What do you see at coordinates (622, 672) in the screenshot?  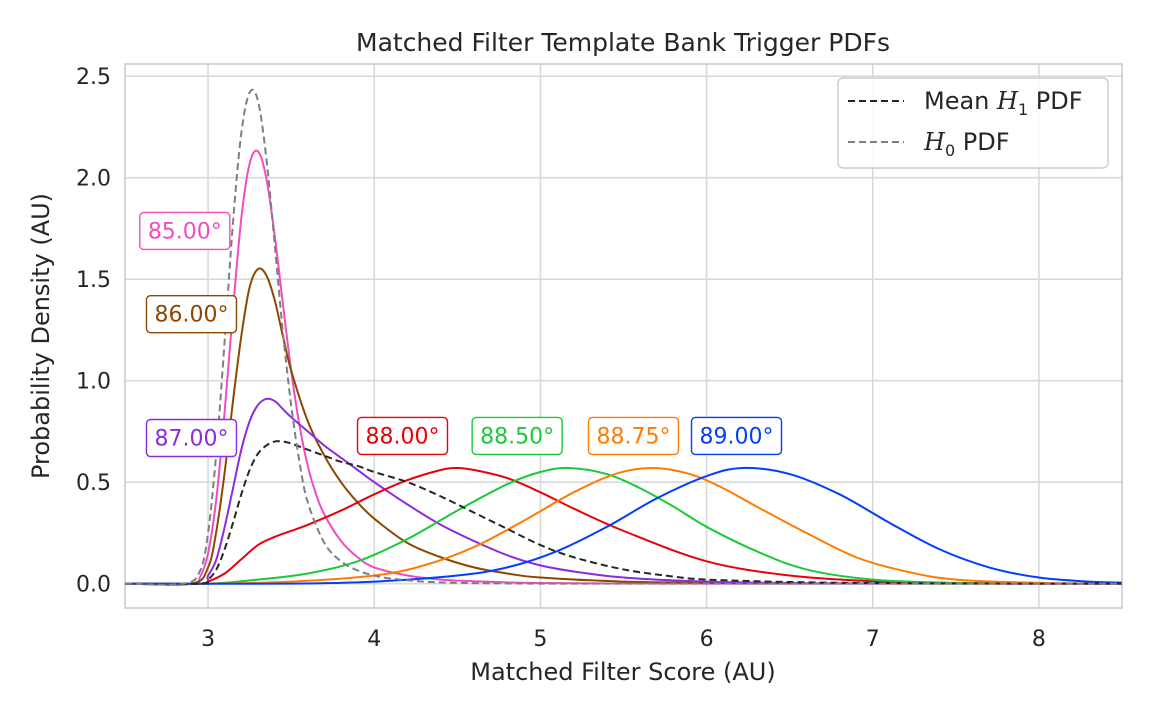 I see `x-axis-label: Matched Filter Score (AU)` at bounding box center [622, 672].